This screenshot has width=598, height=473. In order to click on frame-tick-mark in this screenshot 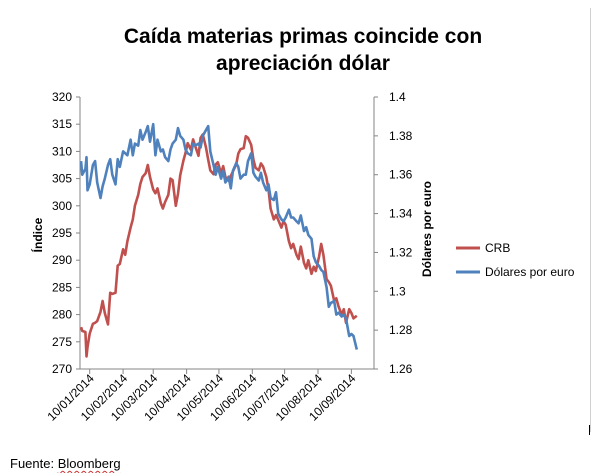, I will do `click(589, 430)`.